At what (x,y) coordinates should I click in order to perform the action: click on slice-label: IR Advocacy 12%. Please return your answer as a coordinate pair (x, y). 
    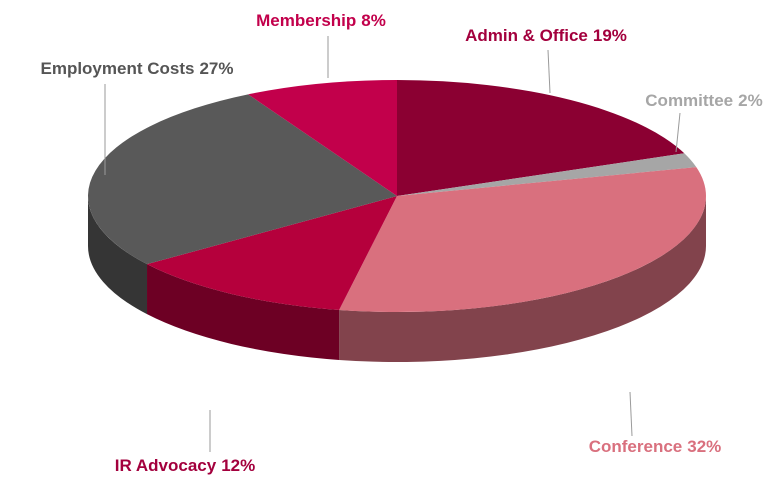
    Looking at the image, I should click on (185, 465).